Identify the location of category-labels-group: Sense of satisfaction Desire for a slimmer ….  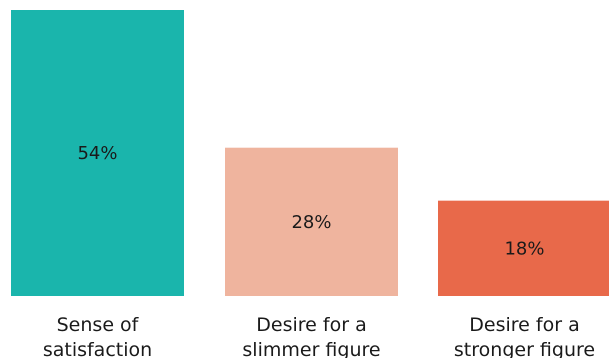
(319, 336).